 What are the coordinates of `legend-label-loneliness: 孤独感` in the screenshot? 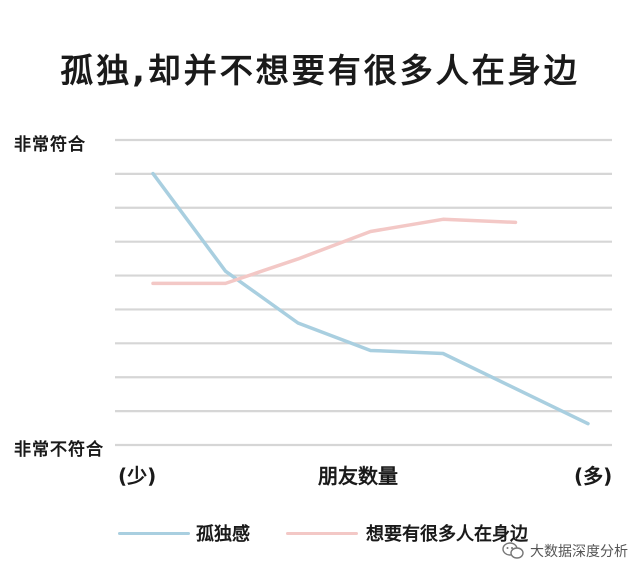 It's located at (223, 534).